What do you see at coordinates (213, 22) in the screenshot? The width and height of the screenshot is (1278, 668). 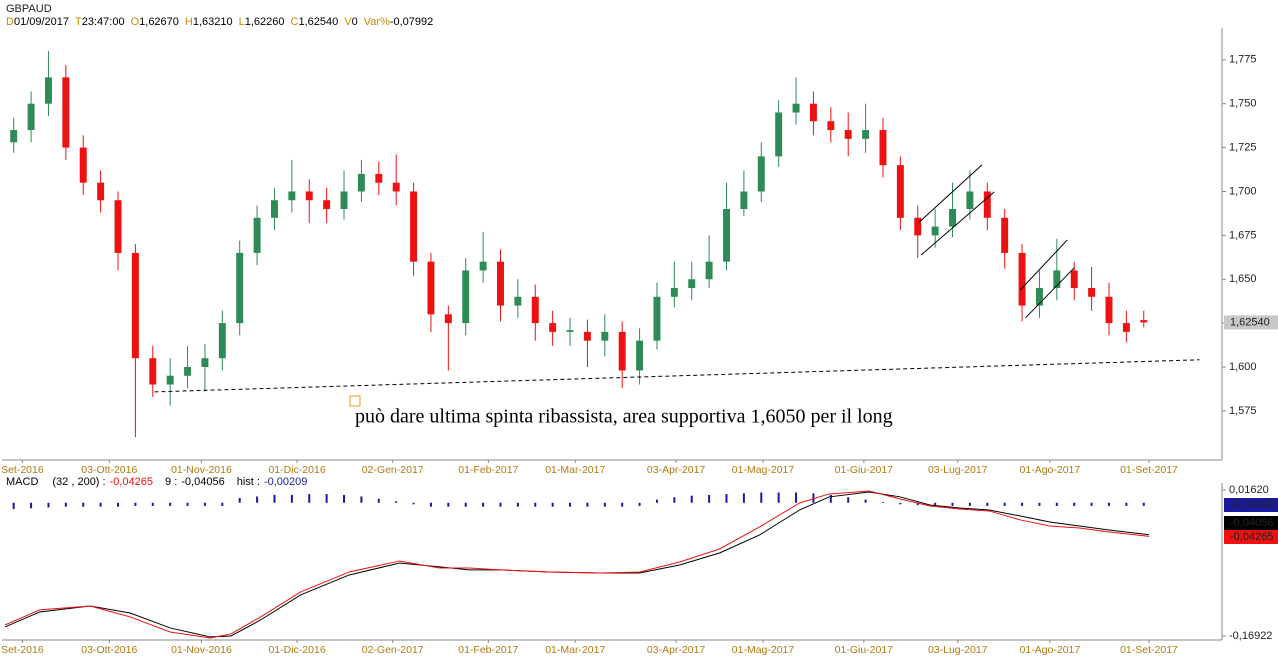 I see `header-value: 1,63210` at bounding box center [213, 22].